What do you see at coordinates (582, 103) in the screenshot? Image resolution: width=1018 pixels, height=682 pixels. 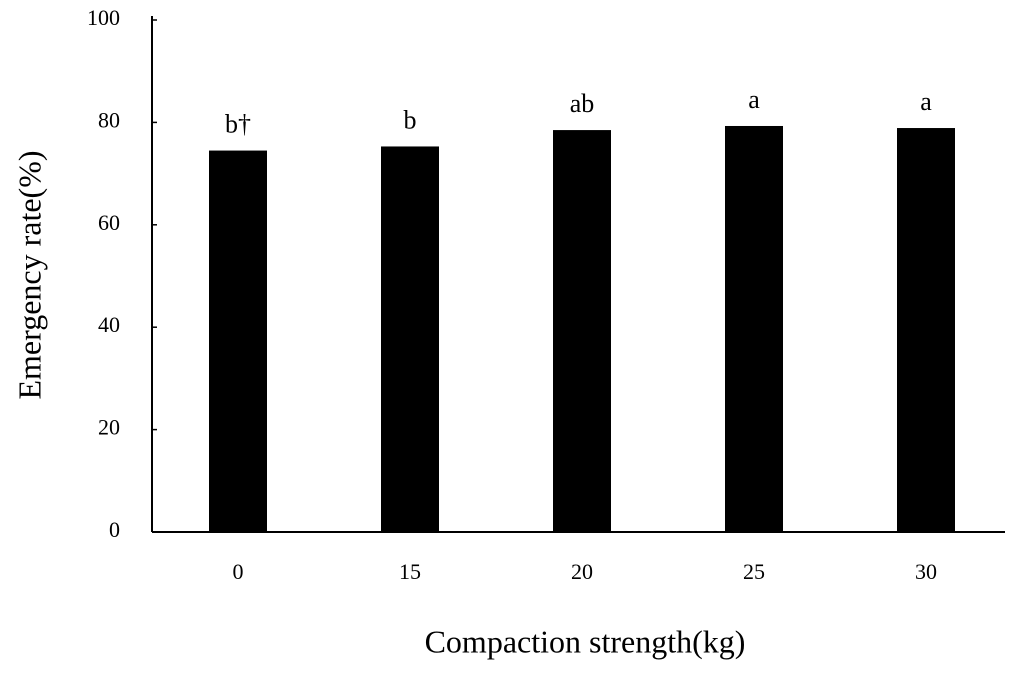 I see `bar-annotation: ab` at bounding box center [582, 103].